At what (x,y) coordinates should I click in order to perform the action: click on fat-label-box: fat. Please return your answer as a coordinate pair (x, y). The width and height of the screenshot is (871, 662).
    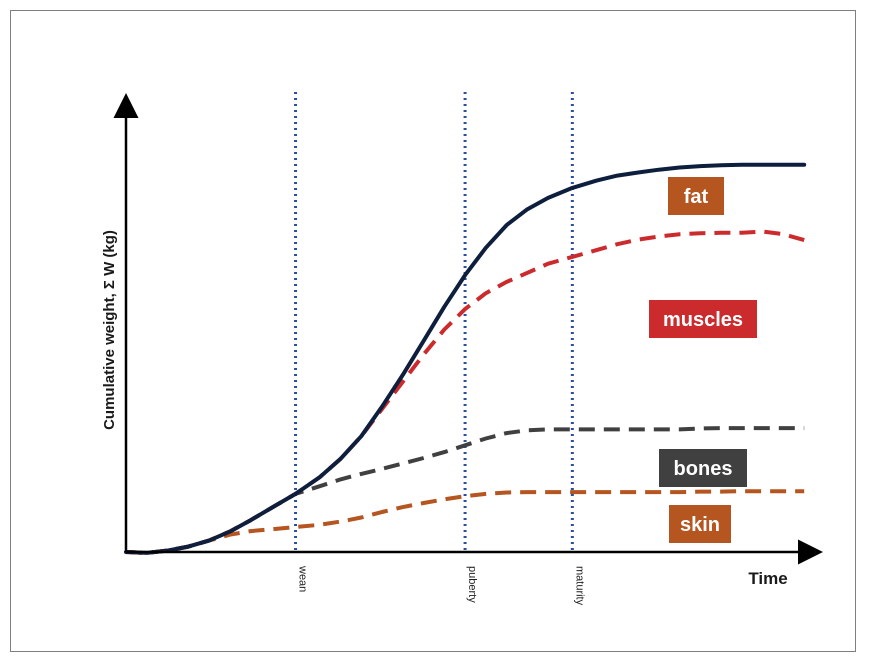
    Looking at the image, I should click on (696, 196).